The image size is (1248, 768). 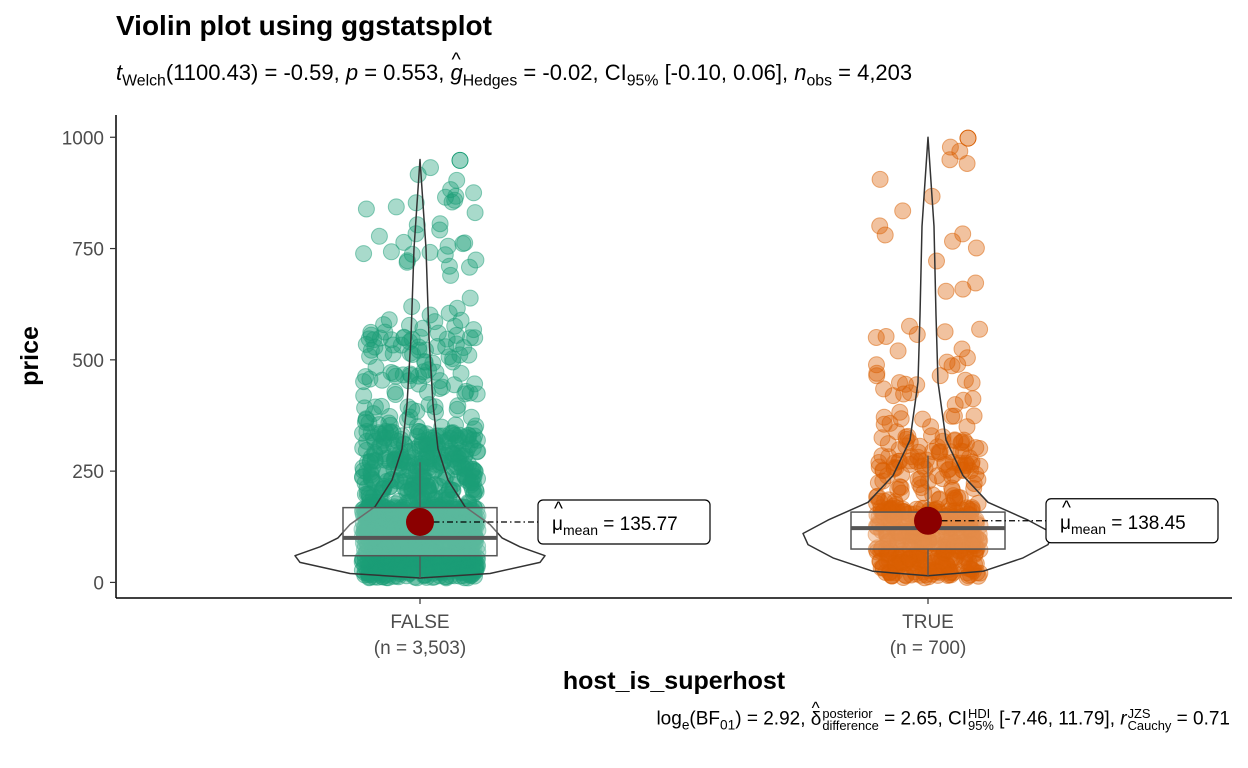 I want to click on y-tick-label: 1000, so click(x=83, y=138).